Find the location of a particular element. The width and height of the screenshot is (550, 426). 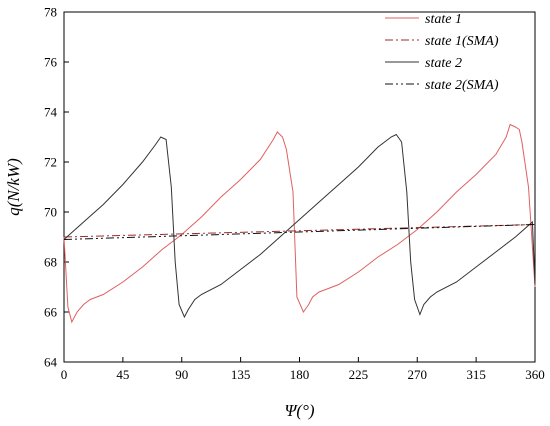

y-axis-label: q(N/kW) is located at coordinates (13, 187).